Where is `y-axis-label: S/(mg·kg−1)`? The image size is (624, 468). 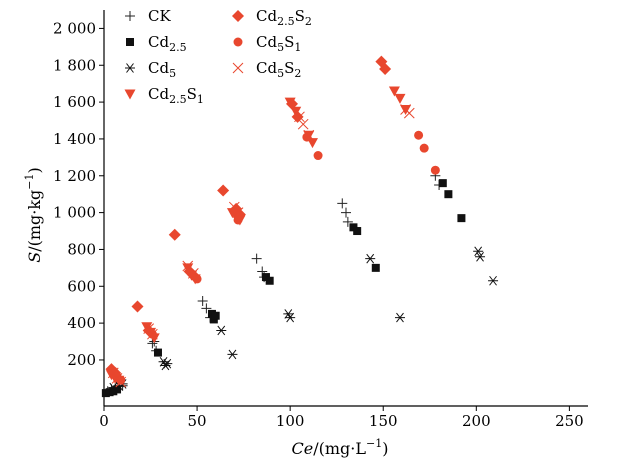
y-axis-label: S/(mg·kg−1) is located at coordinates (33, 215).